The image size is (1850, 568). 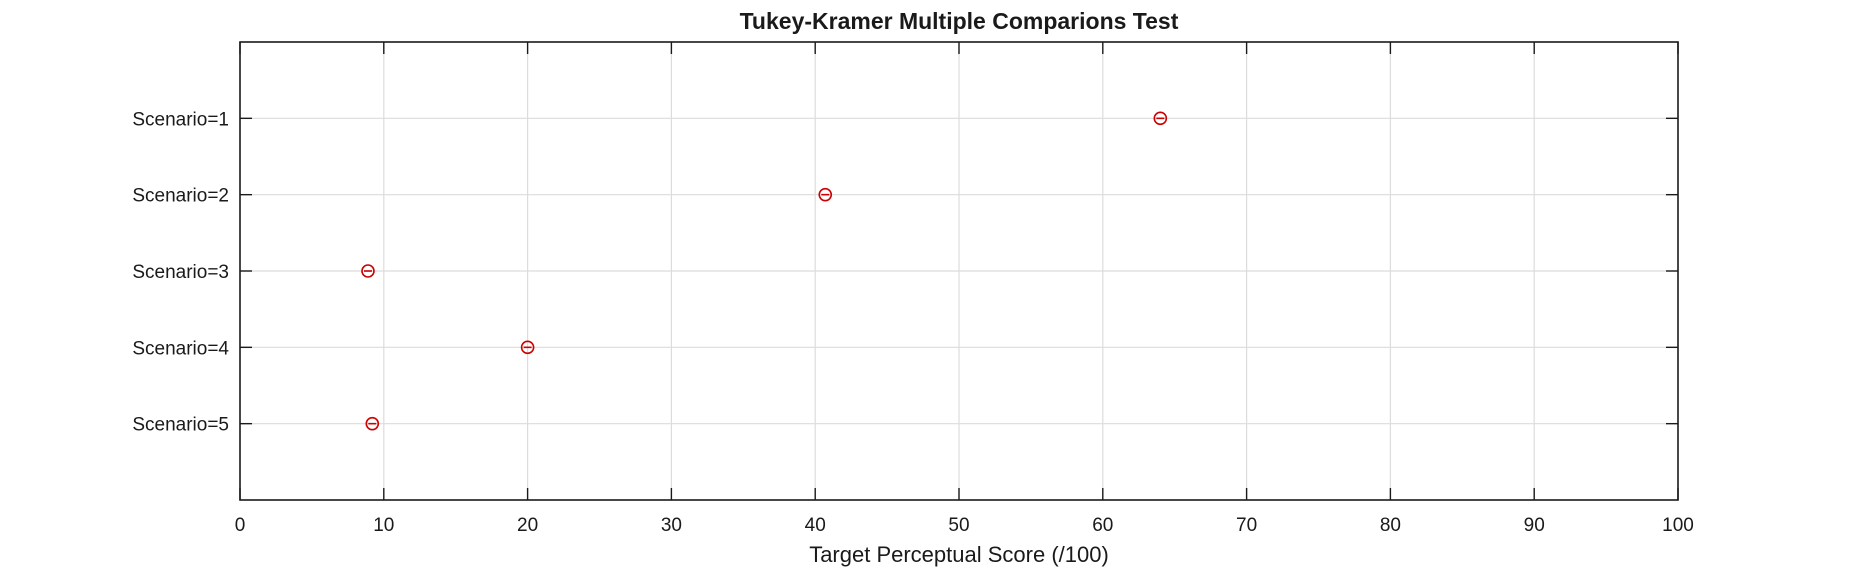 I want to click on x-tick-label: 20, so click(x=527, y=525).